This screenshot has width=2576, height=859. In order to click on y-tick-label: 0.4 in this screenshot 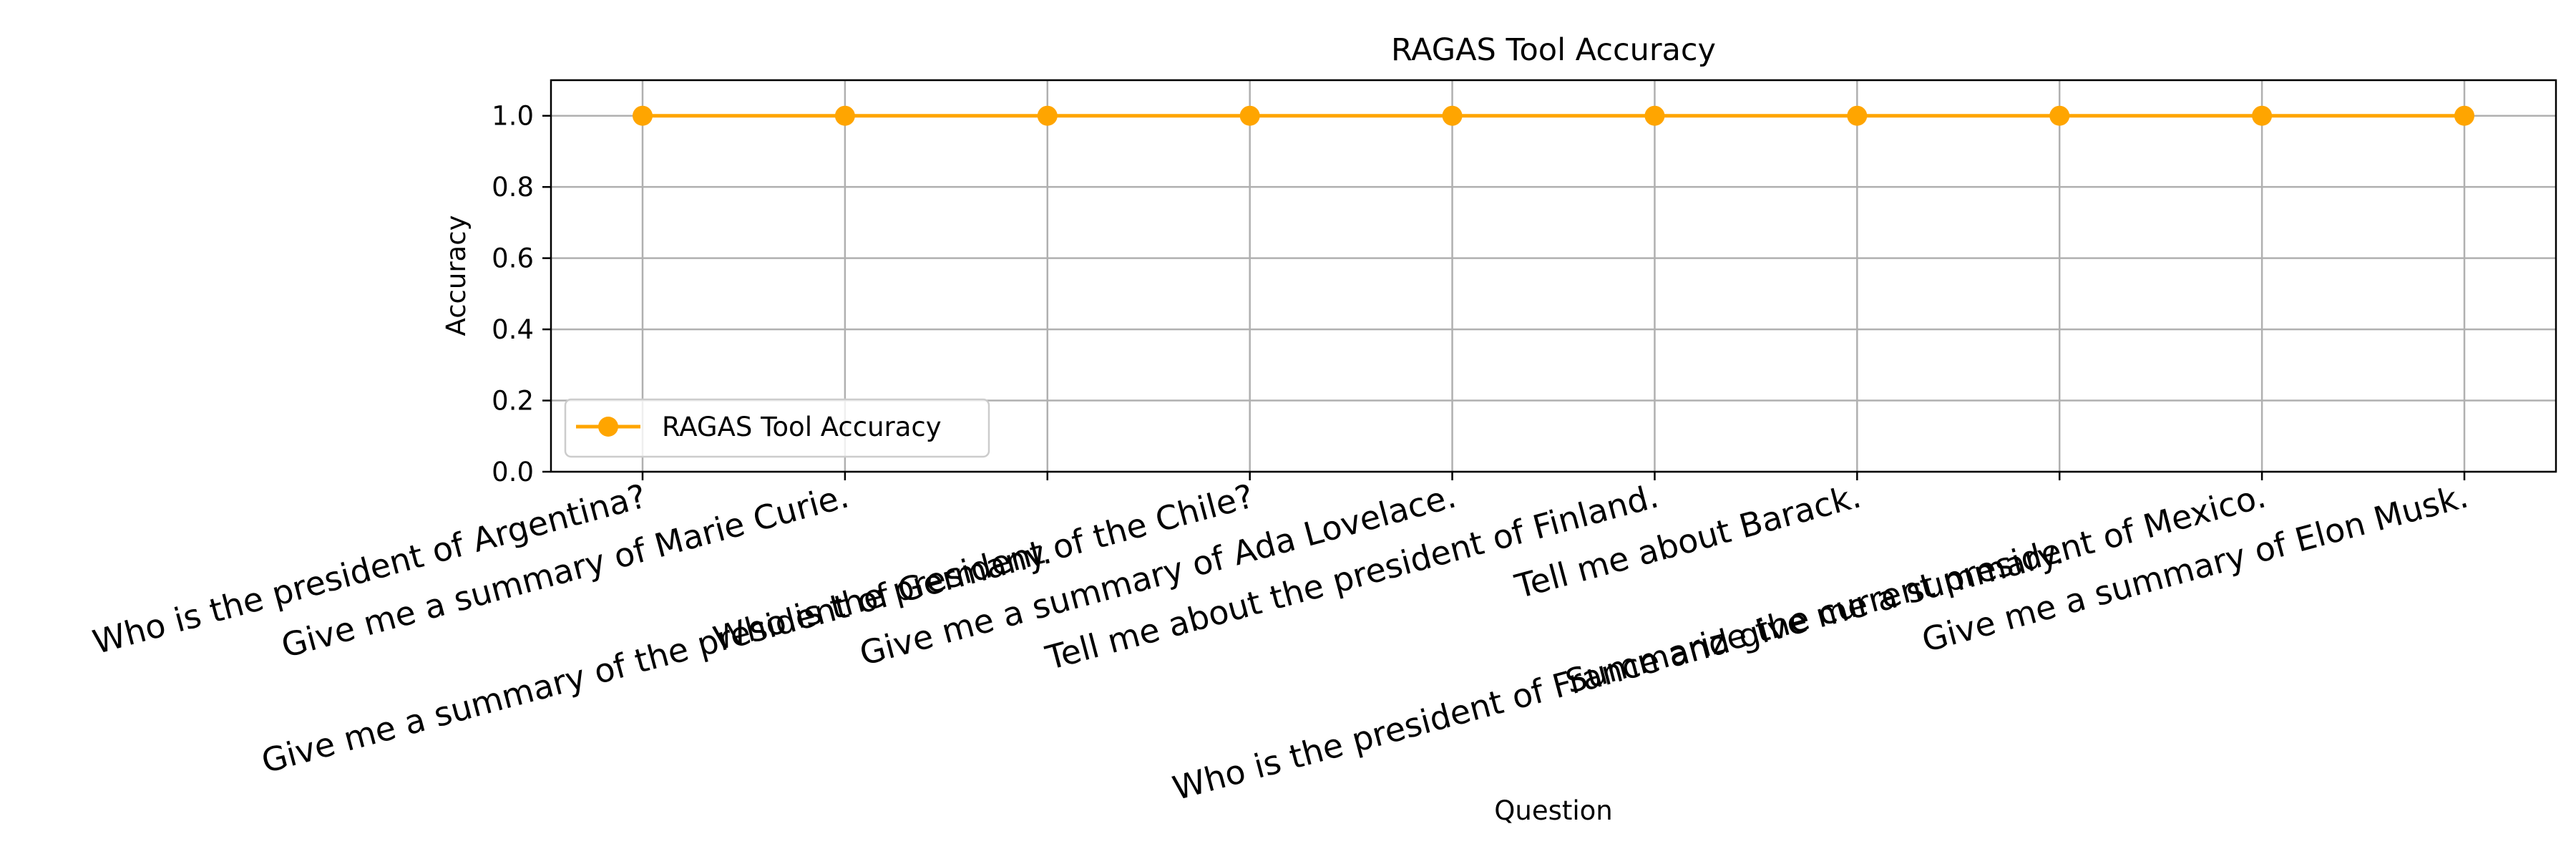, I will do `click(513, 329)`.